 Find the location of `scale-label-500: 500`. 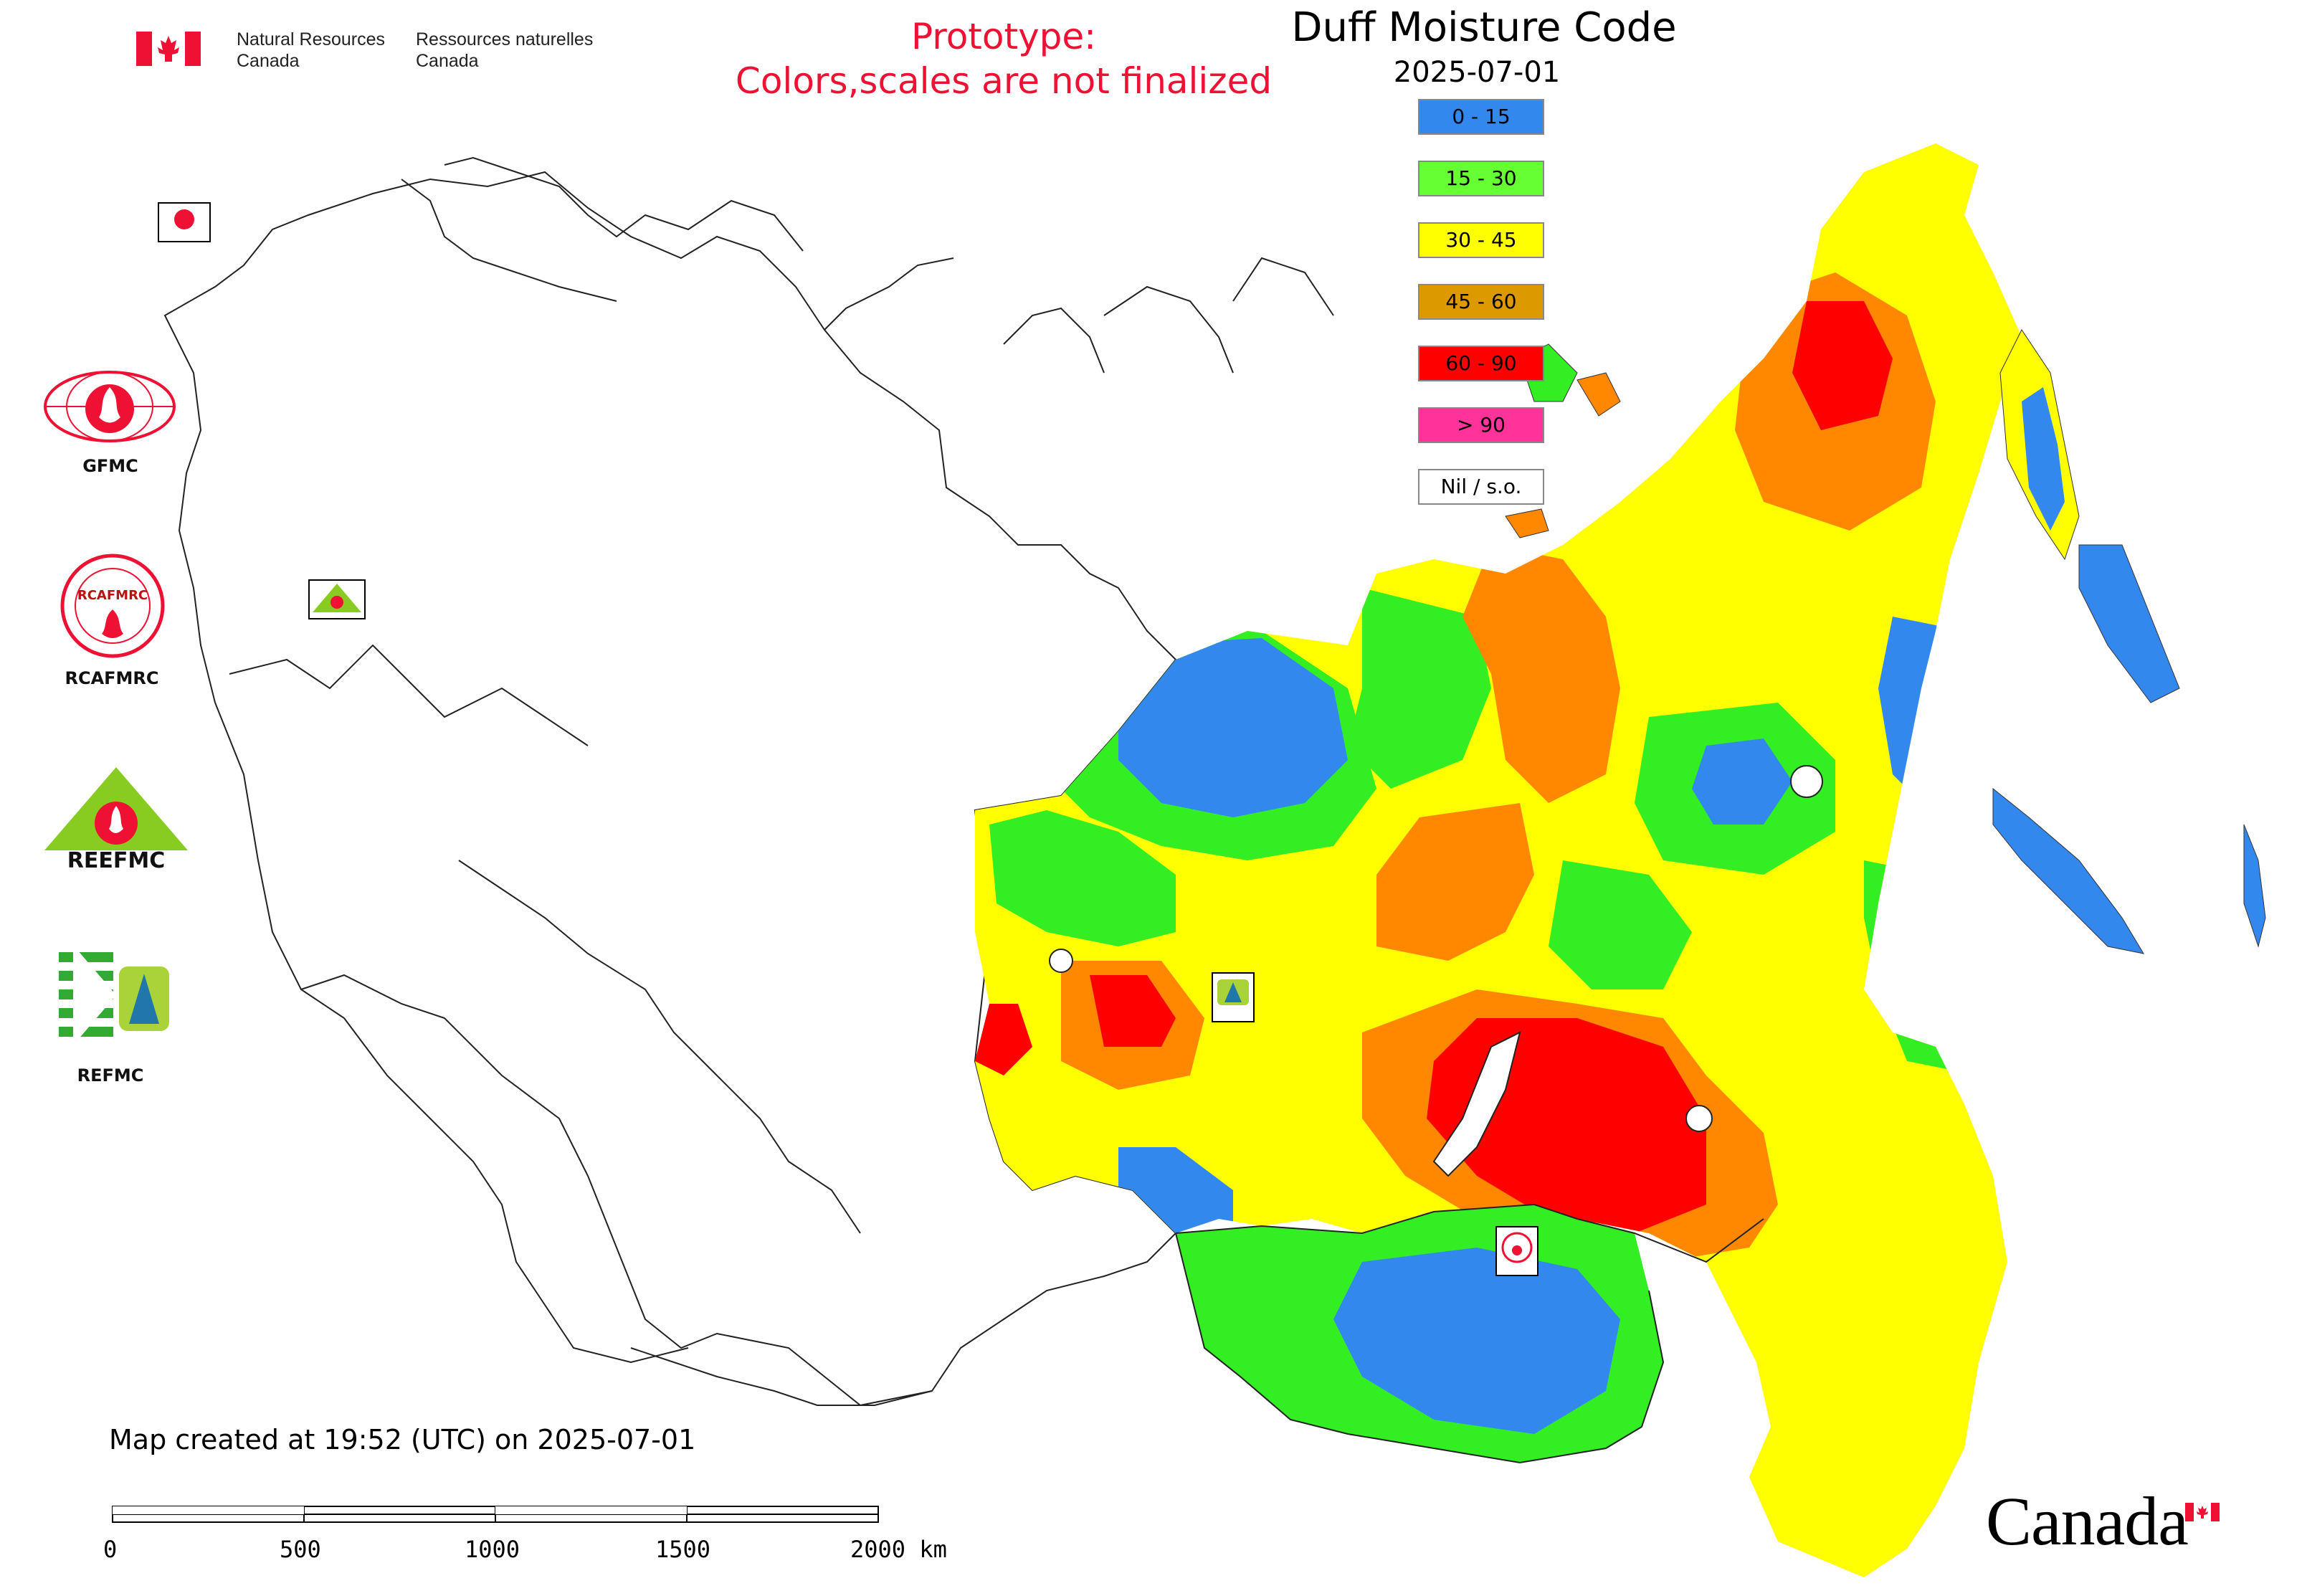

scale-label-500: 500 is located at coordinates (301, 1549).